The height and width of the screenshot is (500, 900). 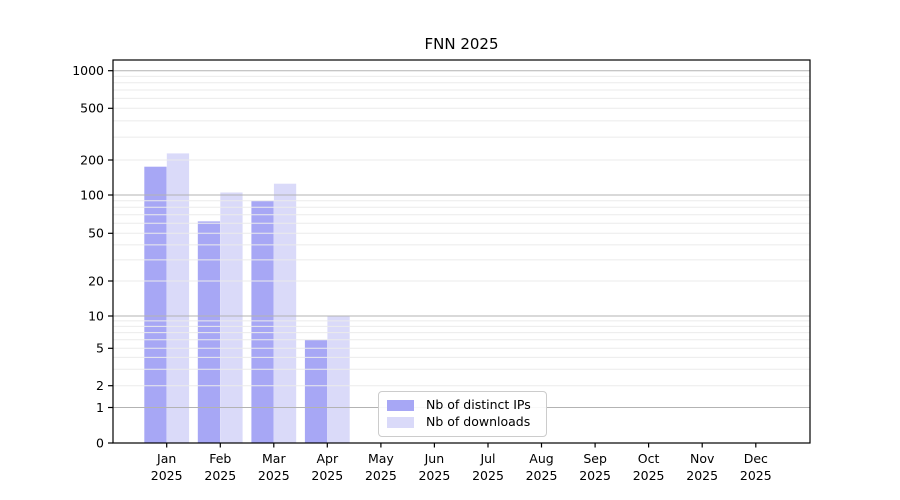 I want to click on x-tick-label-sep: Sep, so click(x=595, y=458).